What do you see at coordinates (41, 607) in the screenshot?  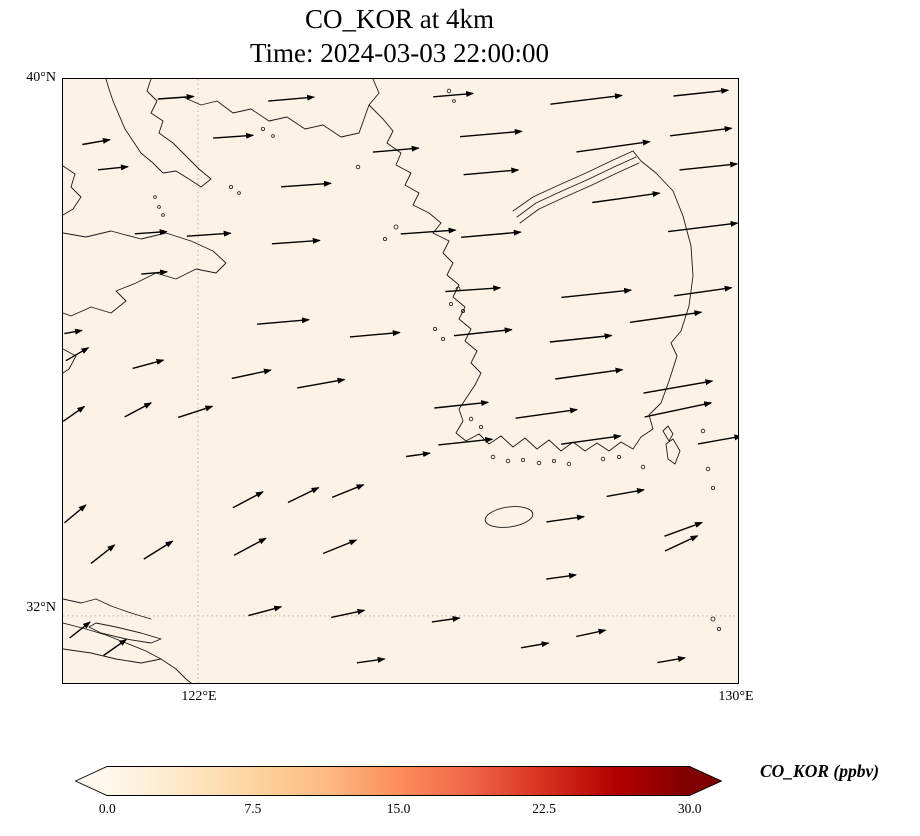 I see `ytick-32n: 32°N` at bounding box center [41, 607].